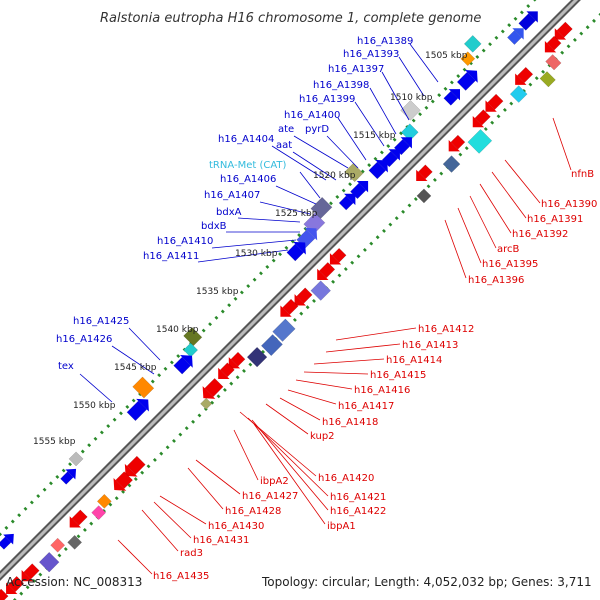 This screenshot has height=600, width=600. What do you see at coordinates (236, 526) in the screenshot?
I see `gene-label-h16_A1430: h16_A1430` at bounding box center [236, 526].